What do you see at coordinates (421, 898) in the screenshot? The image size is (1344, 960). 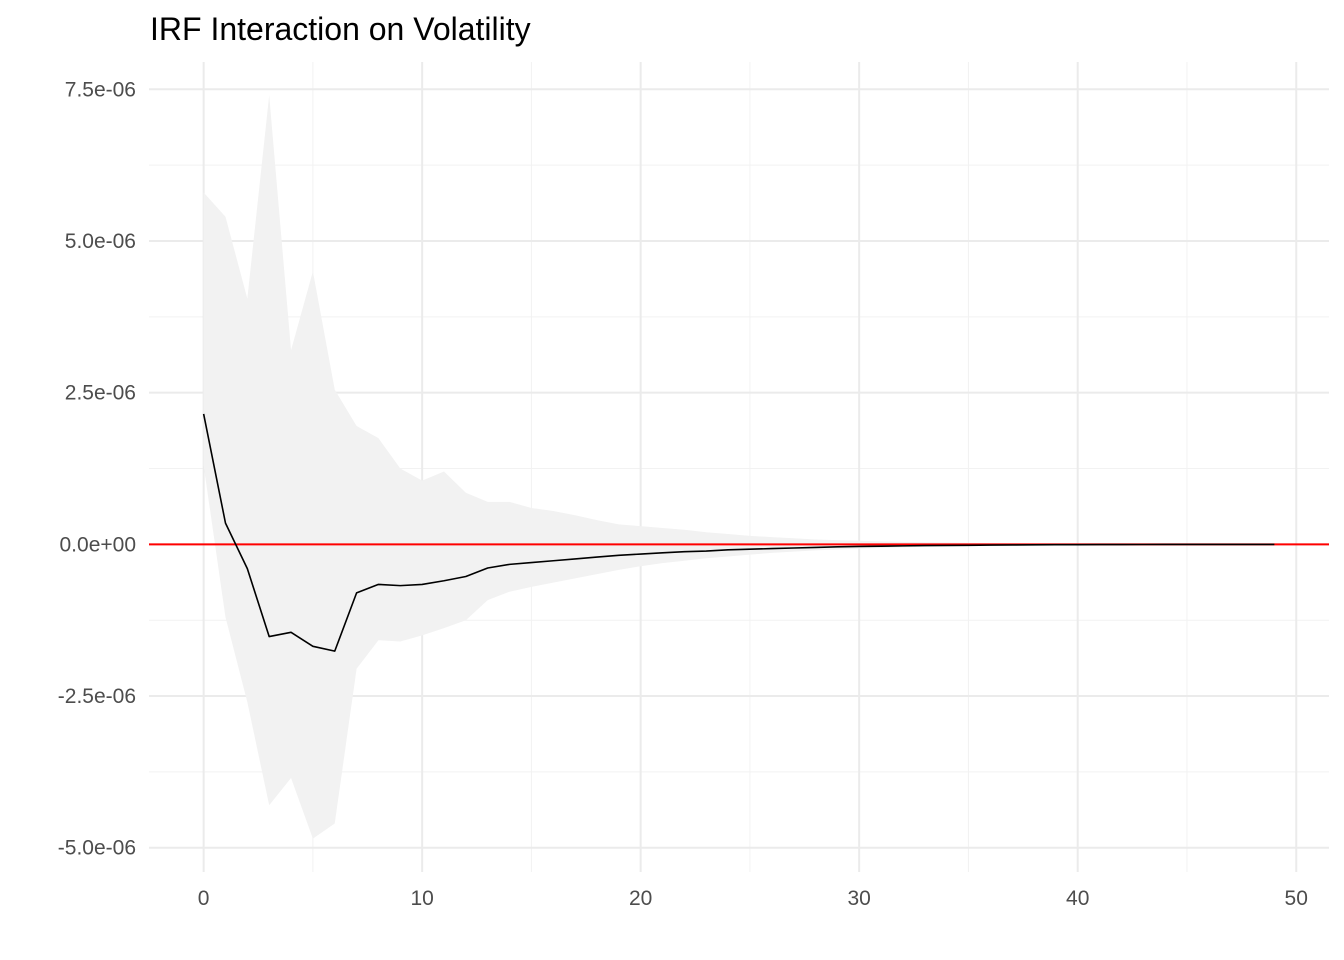 I see `x-tick-label: 10` at bounding box center [421, 898].